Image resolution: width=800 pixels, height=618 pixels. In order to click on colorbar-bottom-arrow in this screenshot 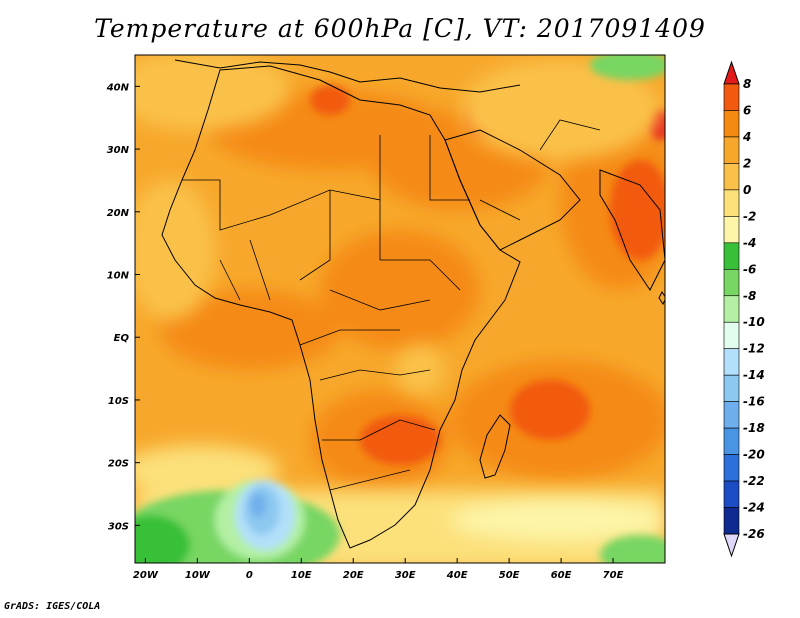, I will do `click(731, 545)`.